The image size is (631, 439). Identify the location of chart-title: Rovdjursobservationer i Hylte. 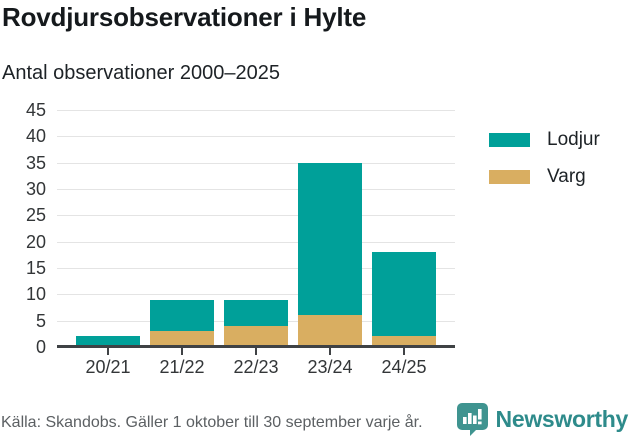
(184, 17).